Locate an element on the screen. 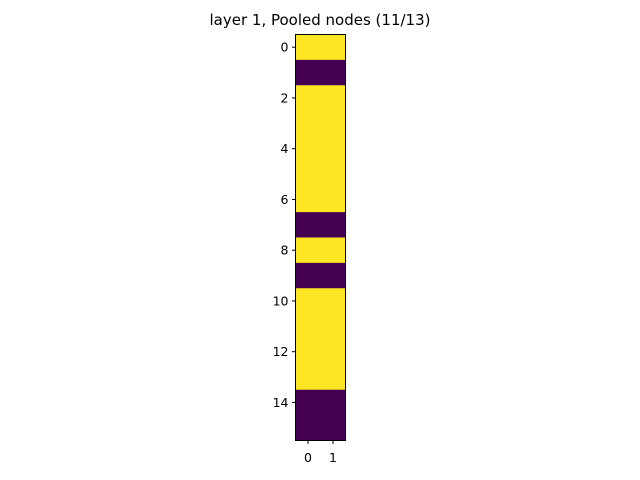  y-tick-label: 14 is located at coordinates (281, 402).